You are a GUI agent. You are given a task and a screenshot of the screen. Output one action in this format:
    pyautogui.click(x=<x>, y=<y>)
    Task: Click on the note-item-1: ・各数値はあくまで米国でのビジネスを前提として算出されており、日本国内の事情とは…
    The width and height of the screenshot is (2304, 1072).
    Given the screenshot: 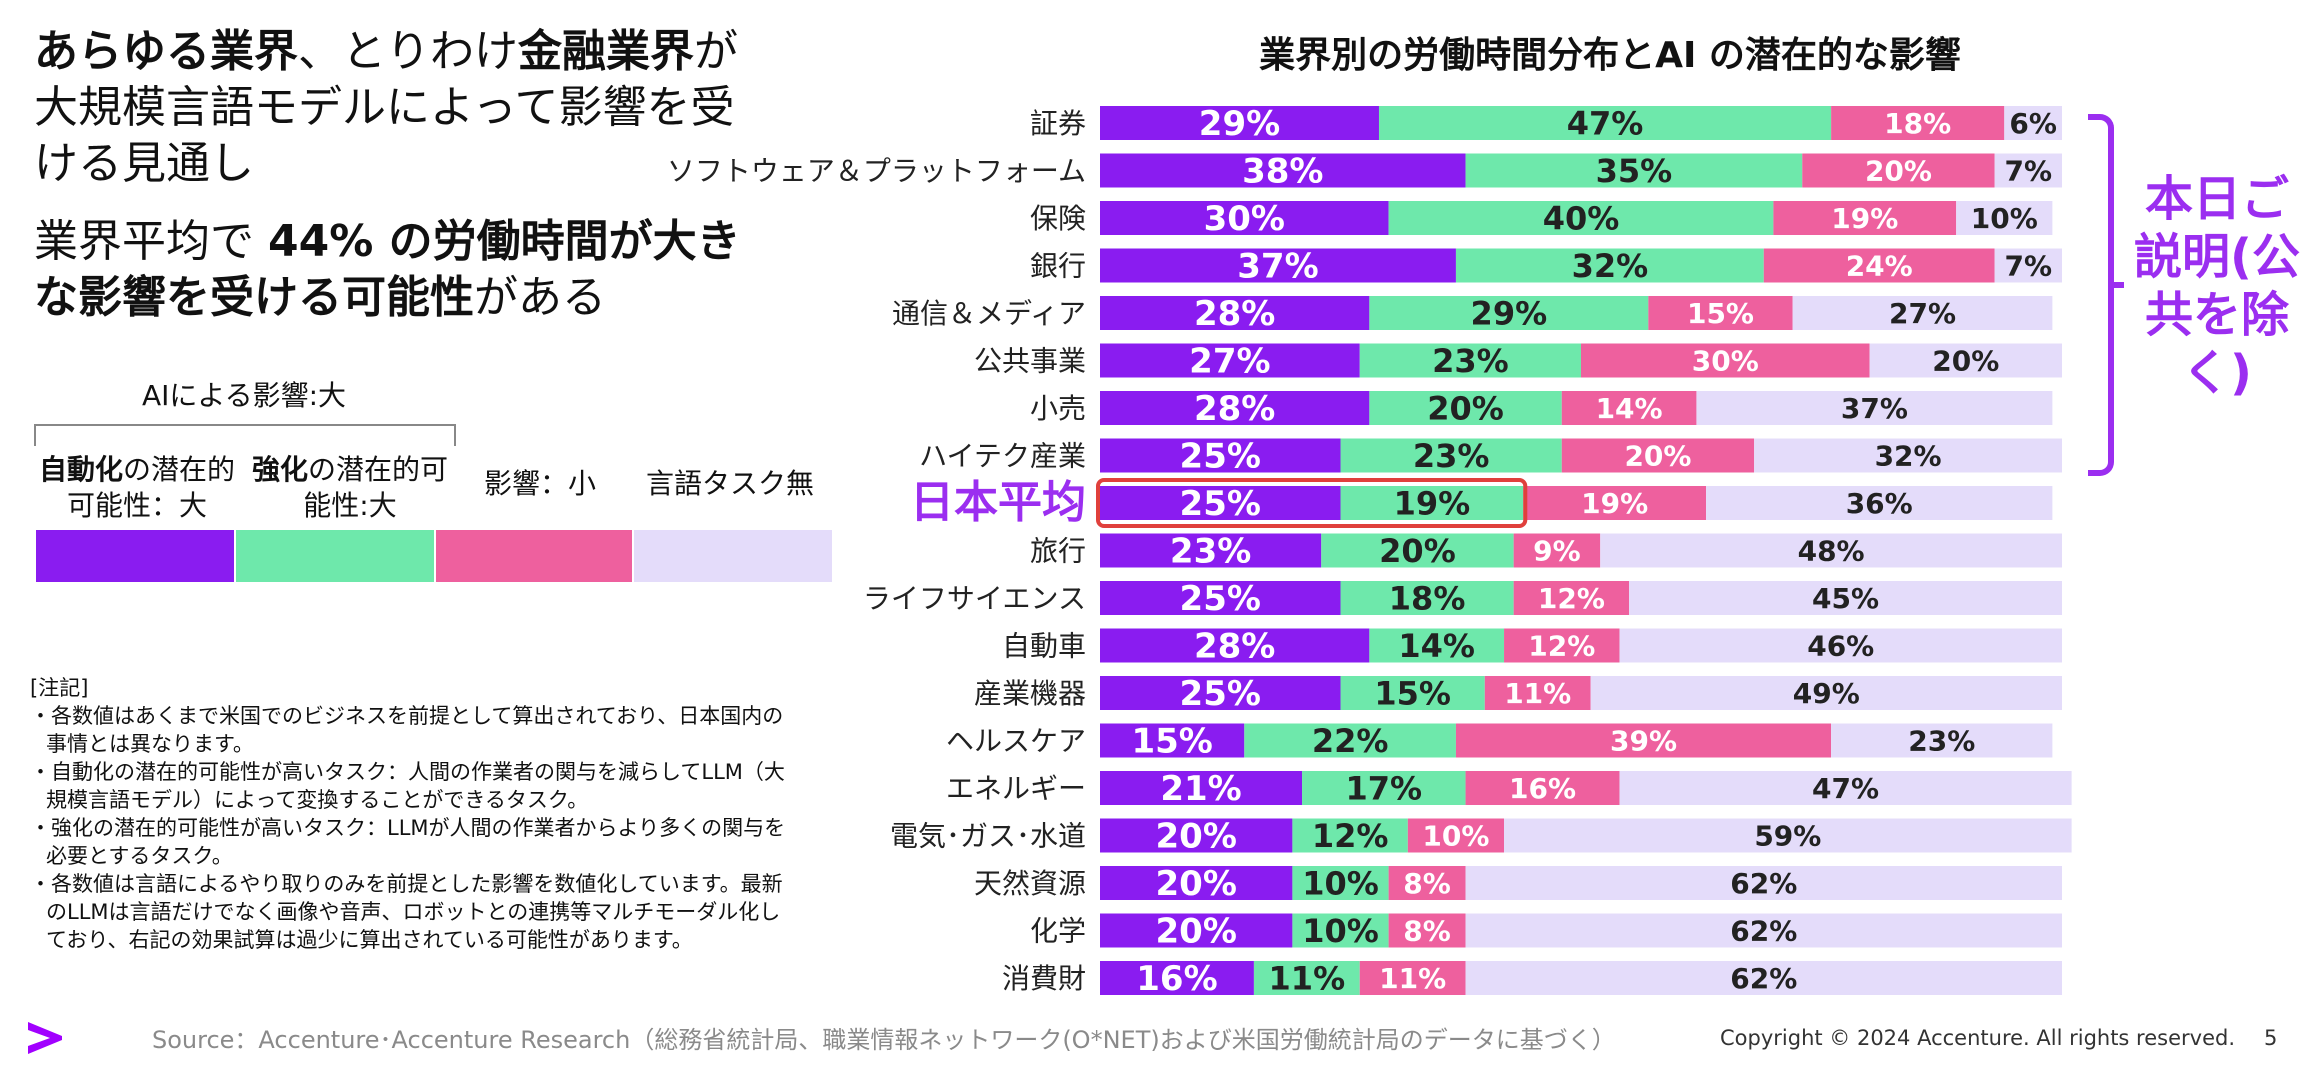 What is the action you would take?
    pyautogui.click(x=407, y=730)
    